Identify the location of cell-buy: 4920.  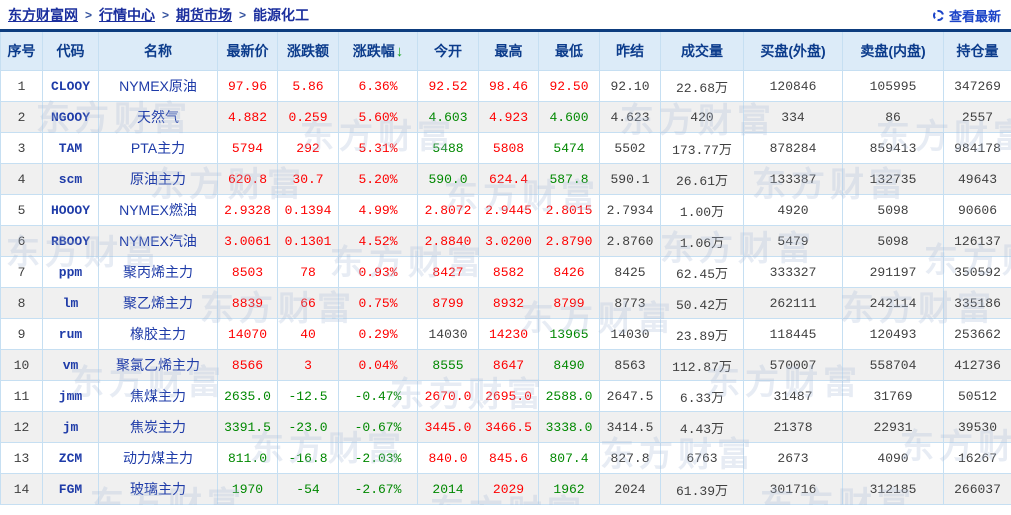
(793, 210).